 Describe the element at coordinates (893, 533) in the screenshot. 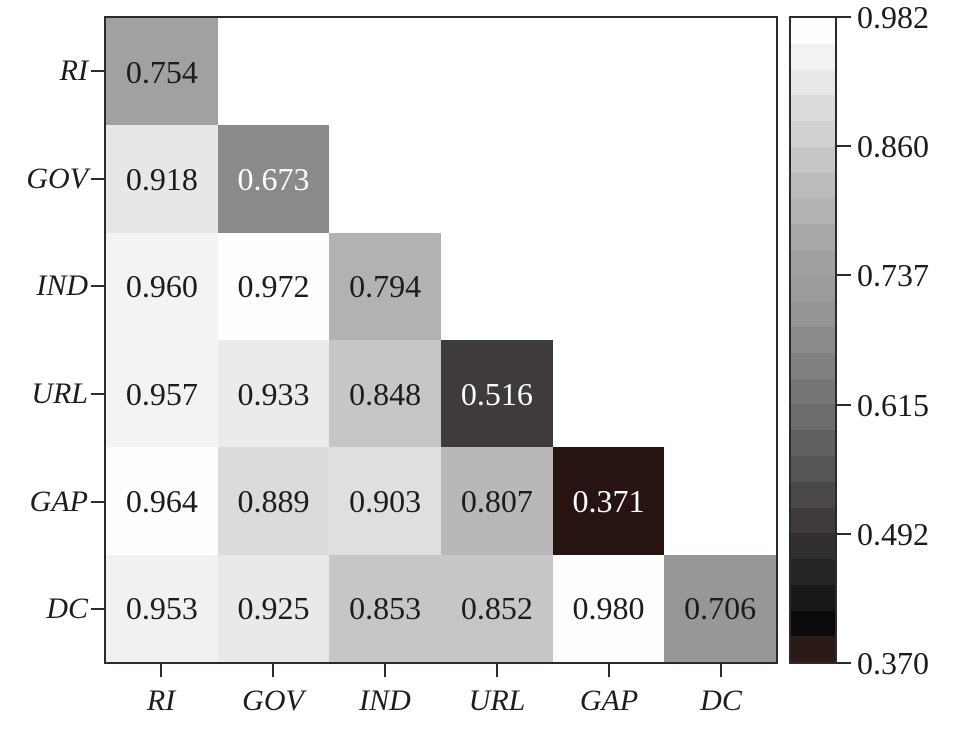

I see `colorbar-tick-label: 0.492` at that location.